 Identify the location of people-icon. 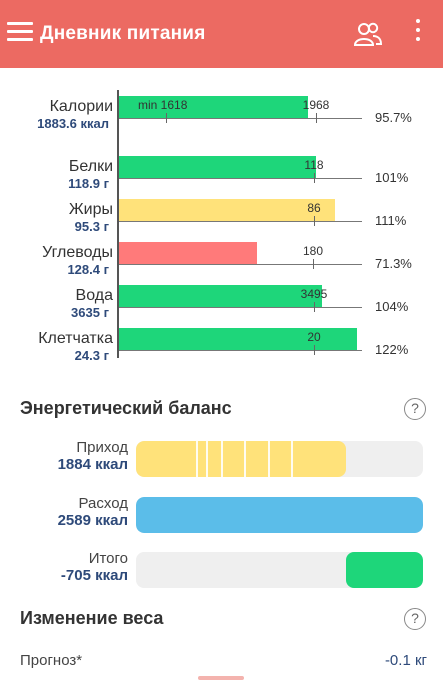
(368, 35).